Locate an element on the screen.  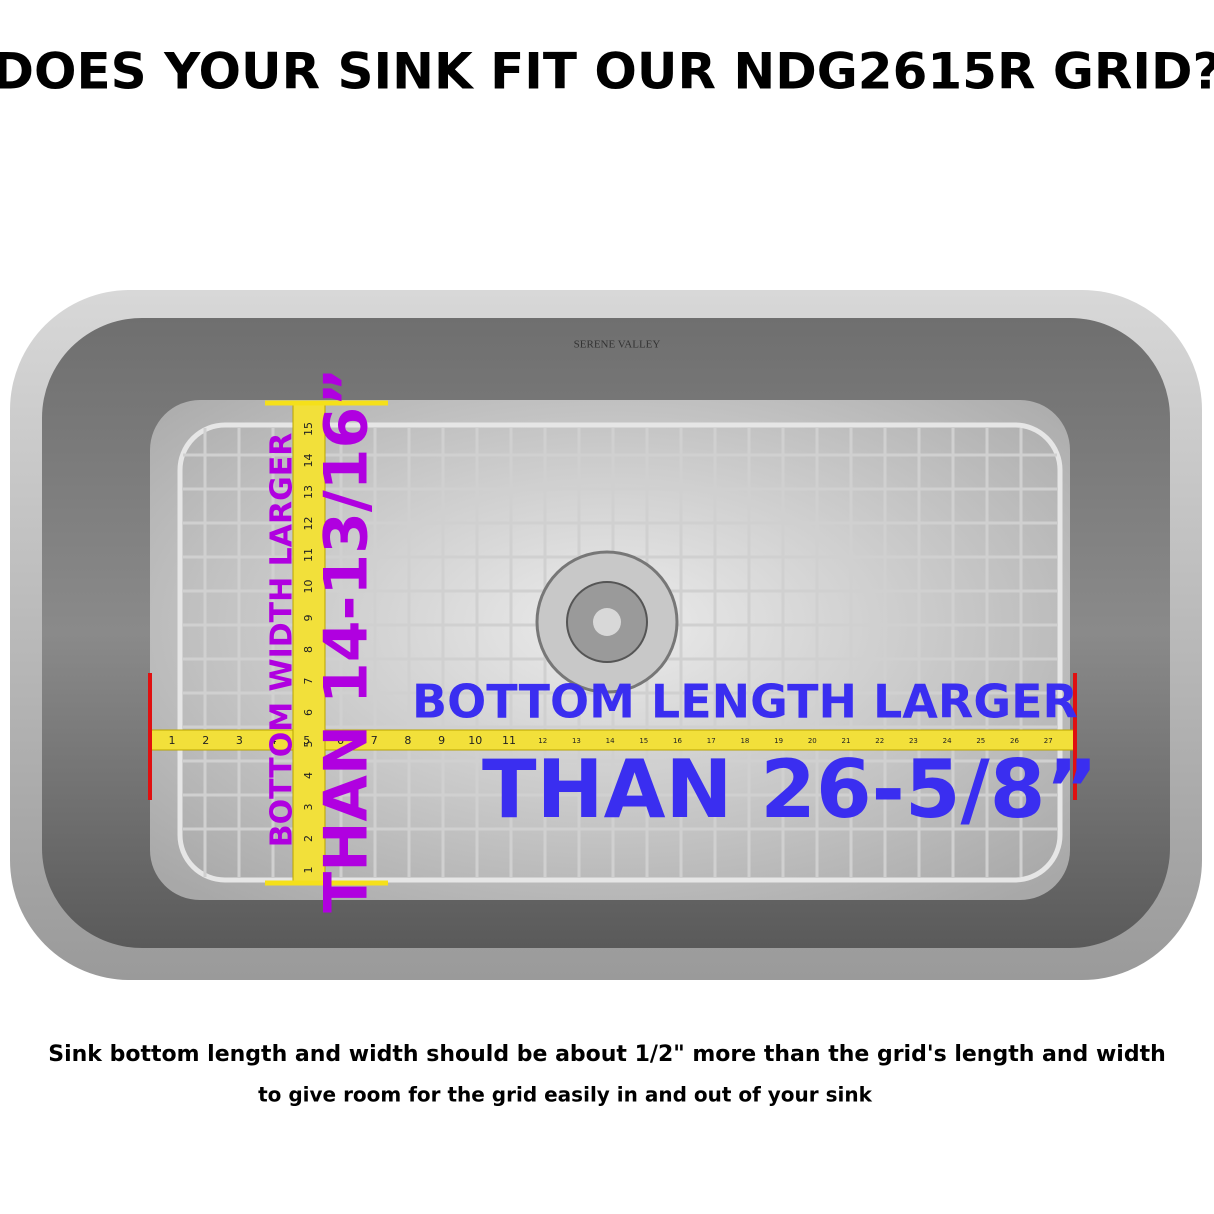
tape-number: 19 is located at coordinates (778, 741).